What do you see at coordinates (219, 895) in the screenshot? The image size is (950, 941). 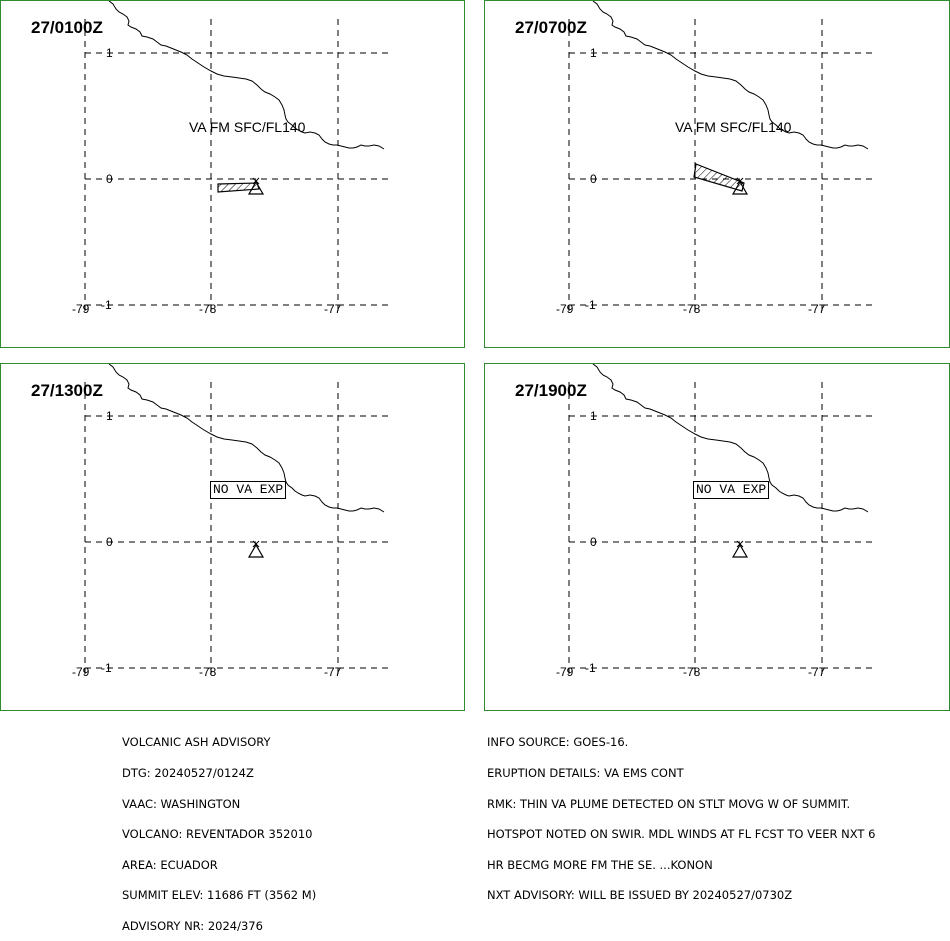 I see `advisory-line: SUMMIT ELEV: 11686 FT (3562 M)` at bounding box center [219, 895].